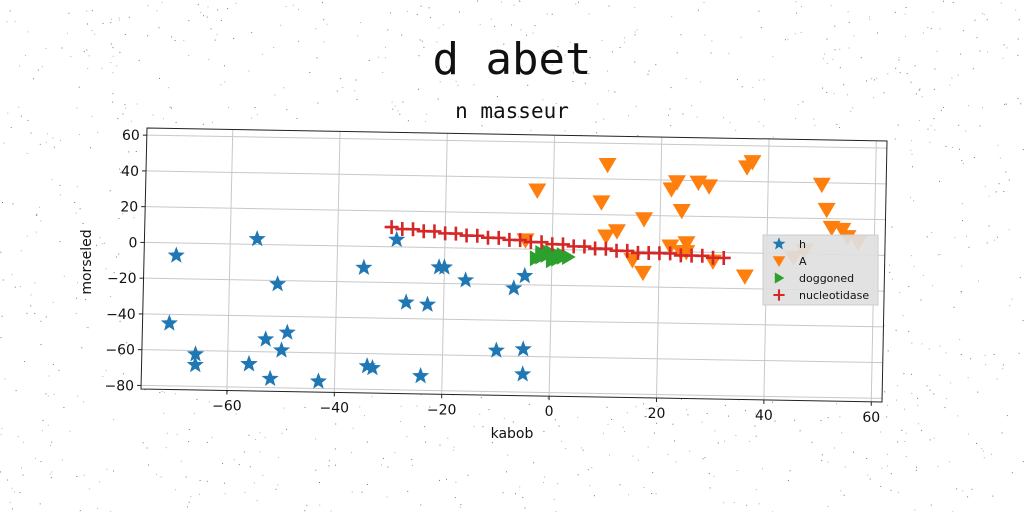  I want to click on legend-entry: doggoned, so click(814, 278).